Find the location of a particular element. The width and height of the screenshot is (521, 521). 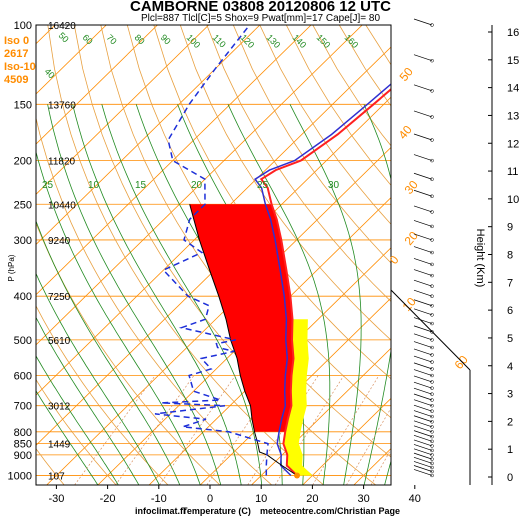

footer-right: meteocentre.com/Christian Page is located at coordinates (330, 511).